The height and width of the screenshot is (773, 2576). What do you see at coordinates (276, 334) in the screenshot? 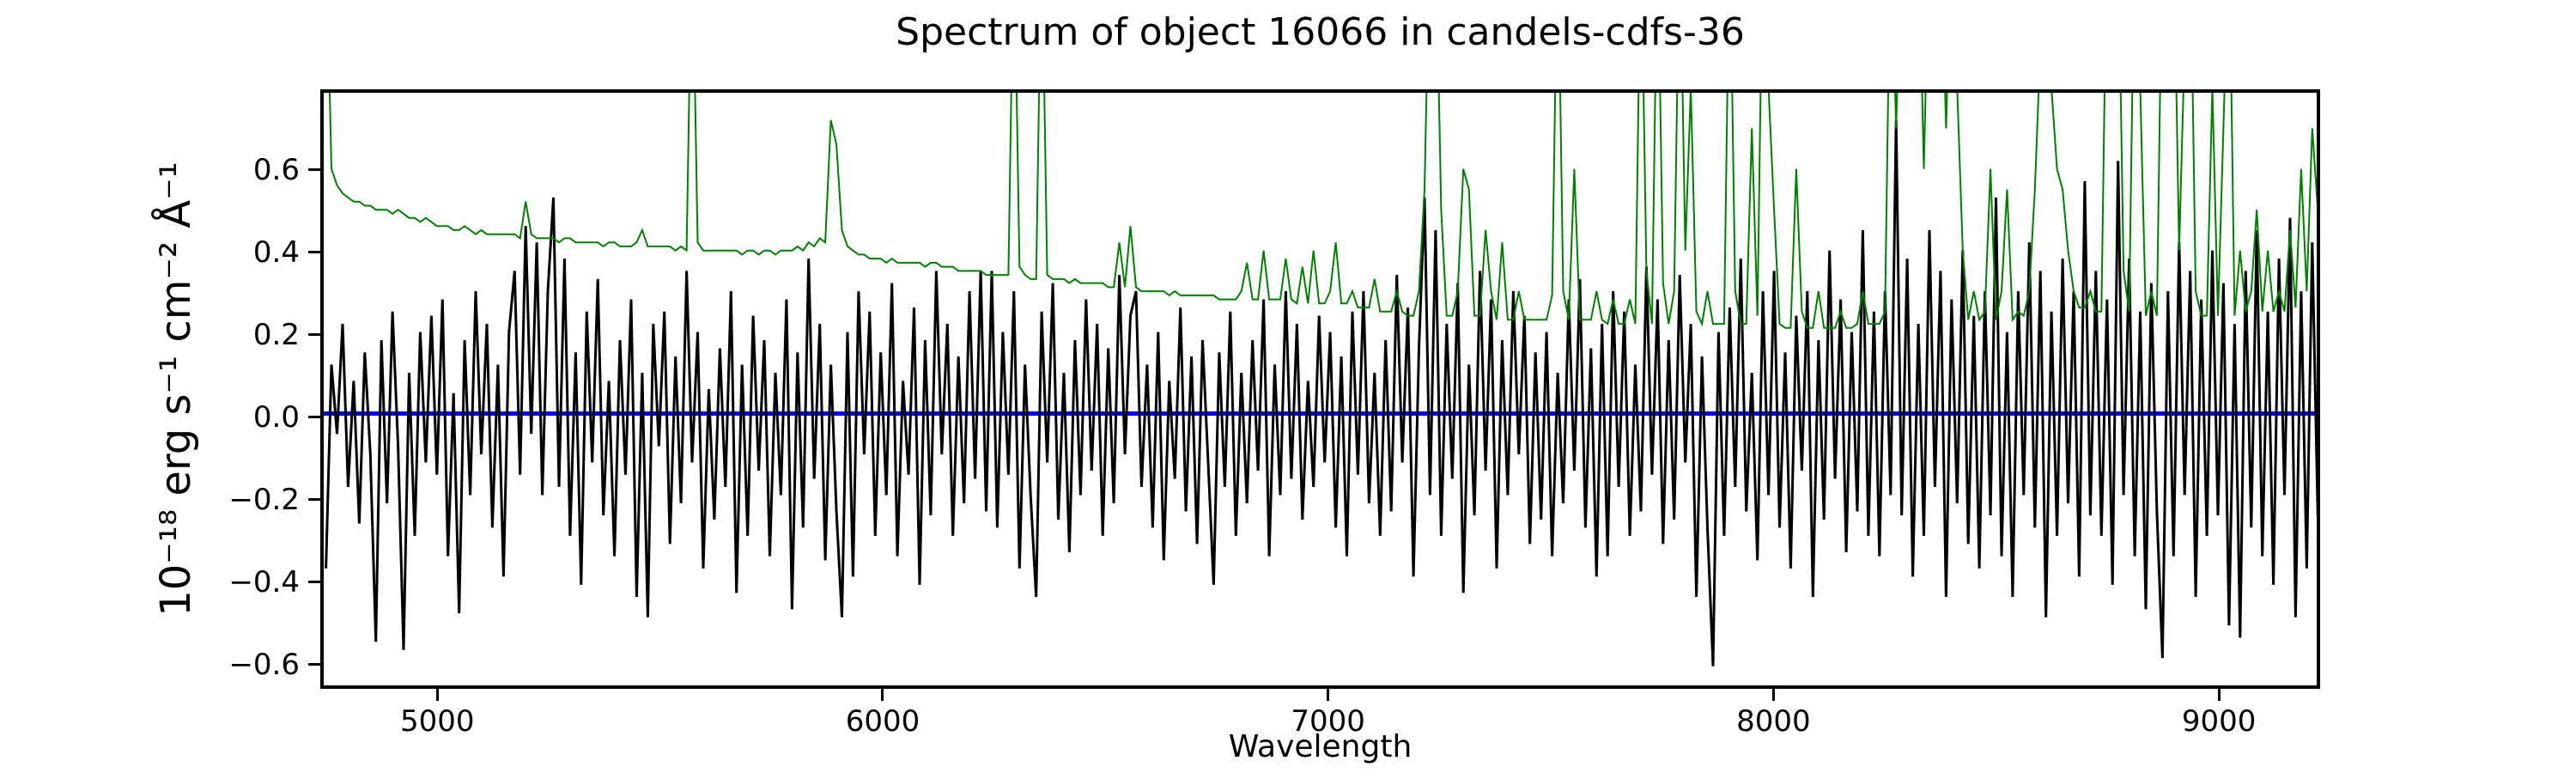
I see `y-tick-label: 0.2` at bounding box center [276, 334].